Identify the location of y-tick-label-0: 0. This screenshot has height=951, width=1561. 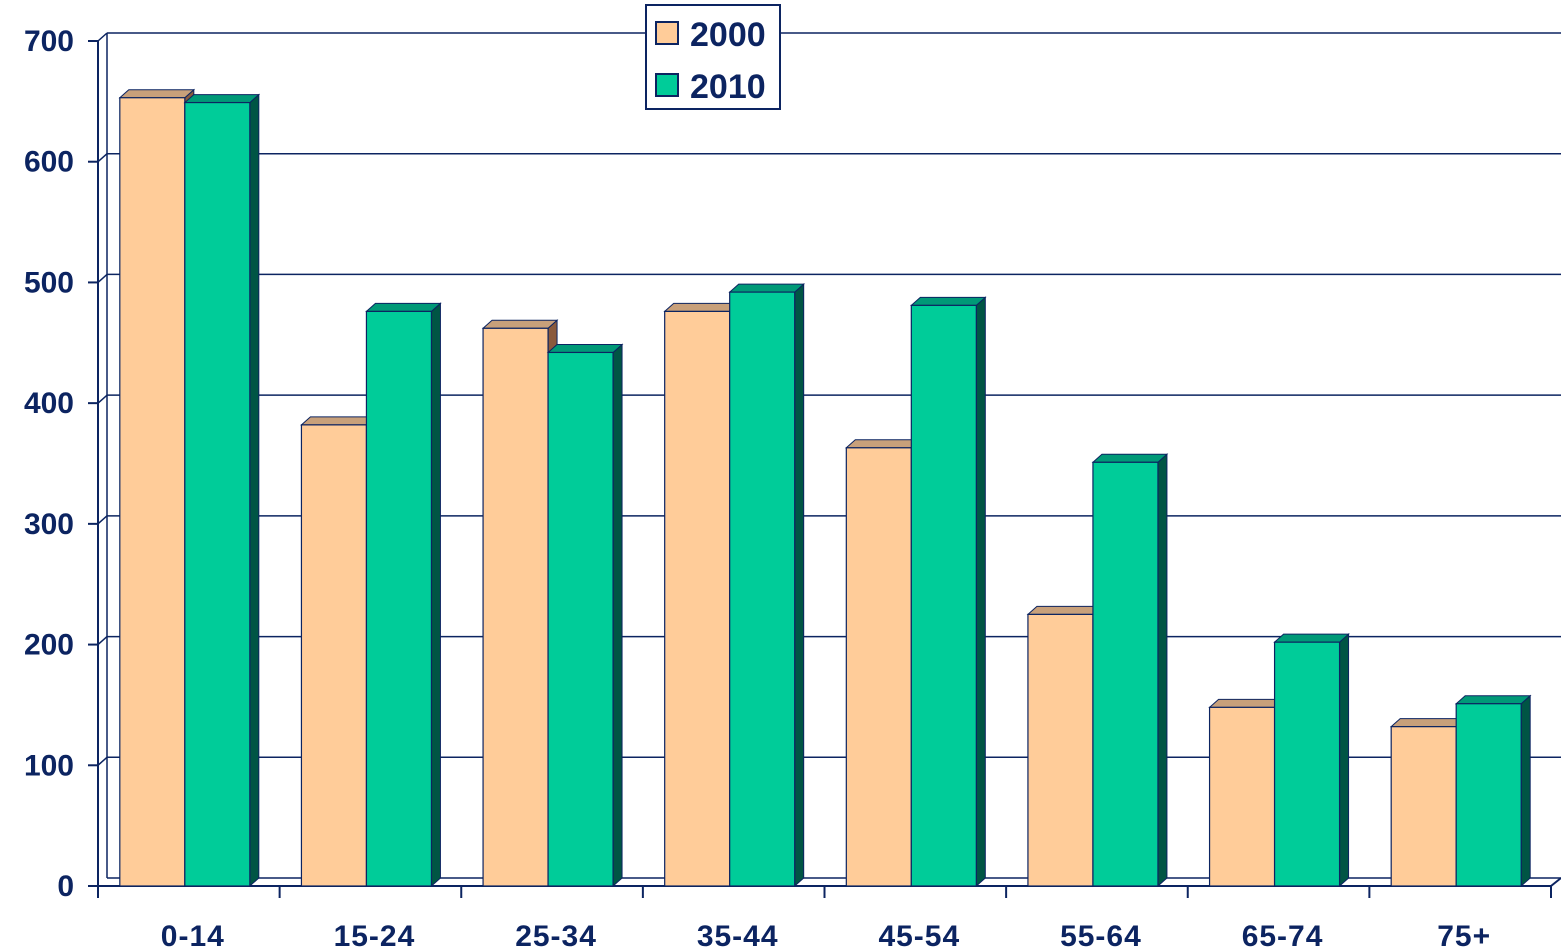
(65, 886).